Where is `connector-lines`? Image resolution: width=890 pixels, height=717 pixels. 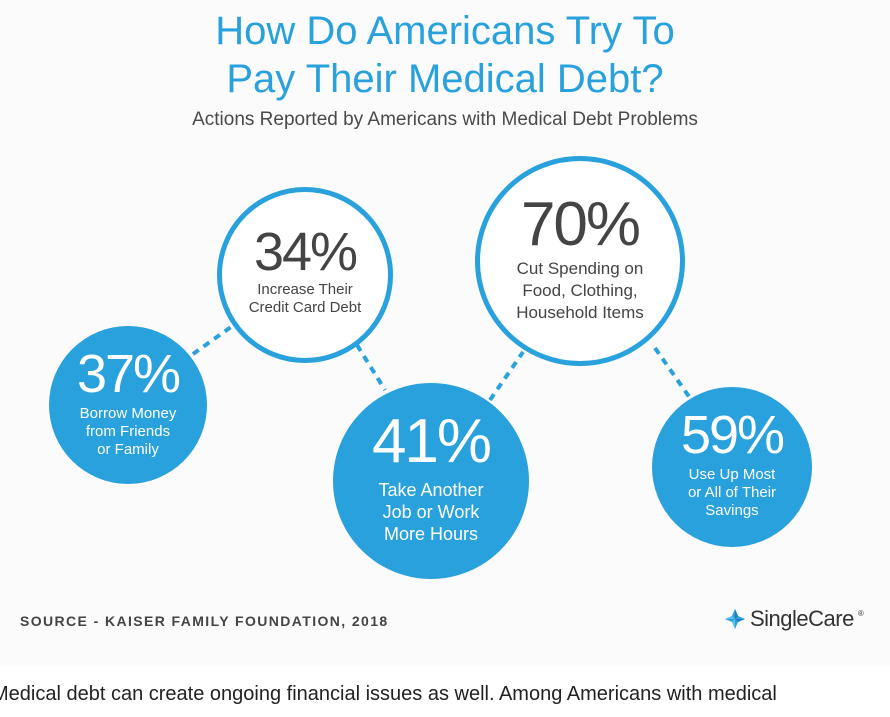 connector-lines is located at coordinates (441, 361).